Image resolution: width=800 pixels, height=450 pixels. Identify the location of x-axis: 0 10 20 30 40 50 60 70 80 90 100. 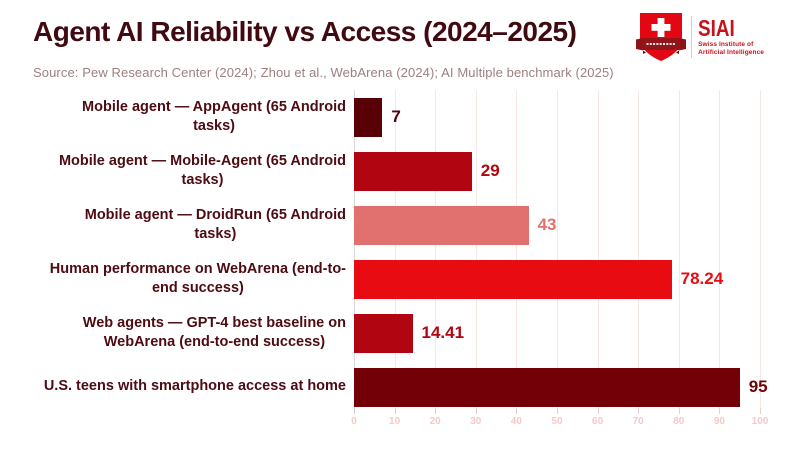
(559, 421).